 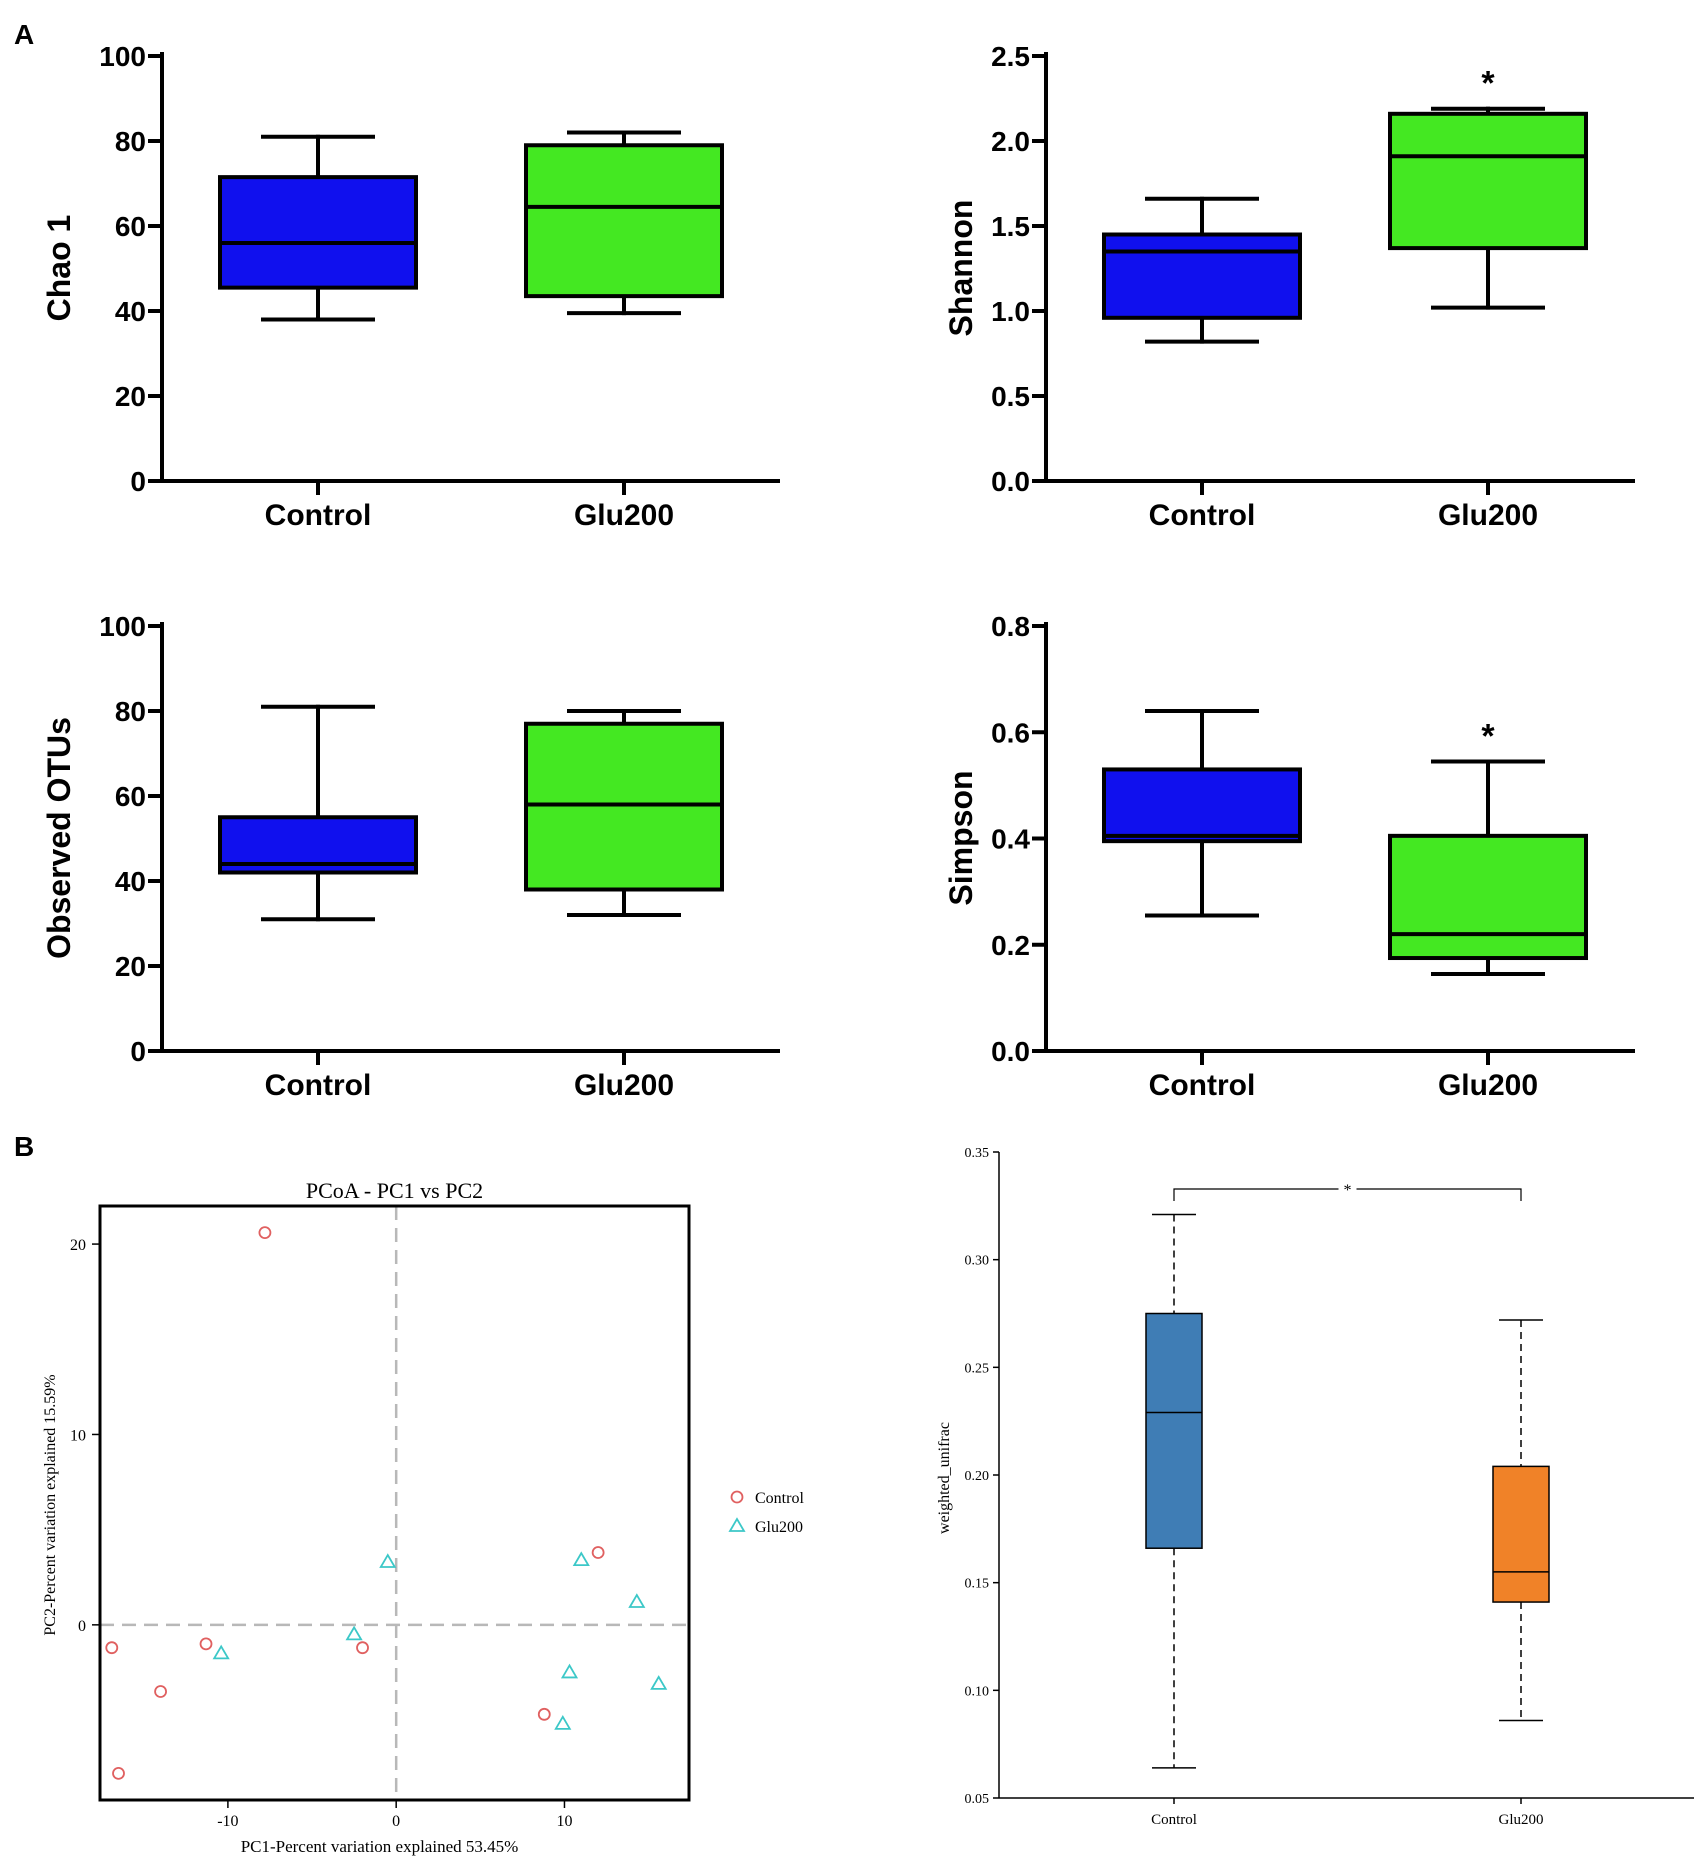 What do you see at coordinates (1289, 856) in the screenshot?
I see `simpson-boxplot: 0.0 0.2 0.4 0.6 0.8 Simpson Control Glu200 *` at bounding box center [1289, 856].